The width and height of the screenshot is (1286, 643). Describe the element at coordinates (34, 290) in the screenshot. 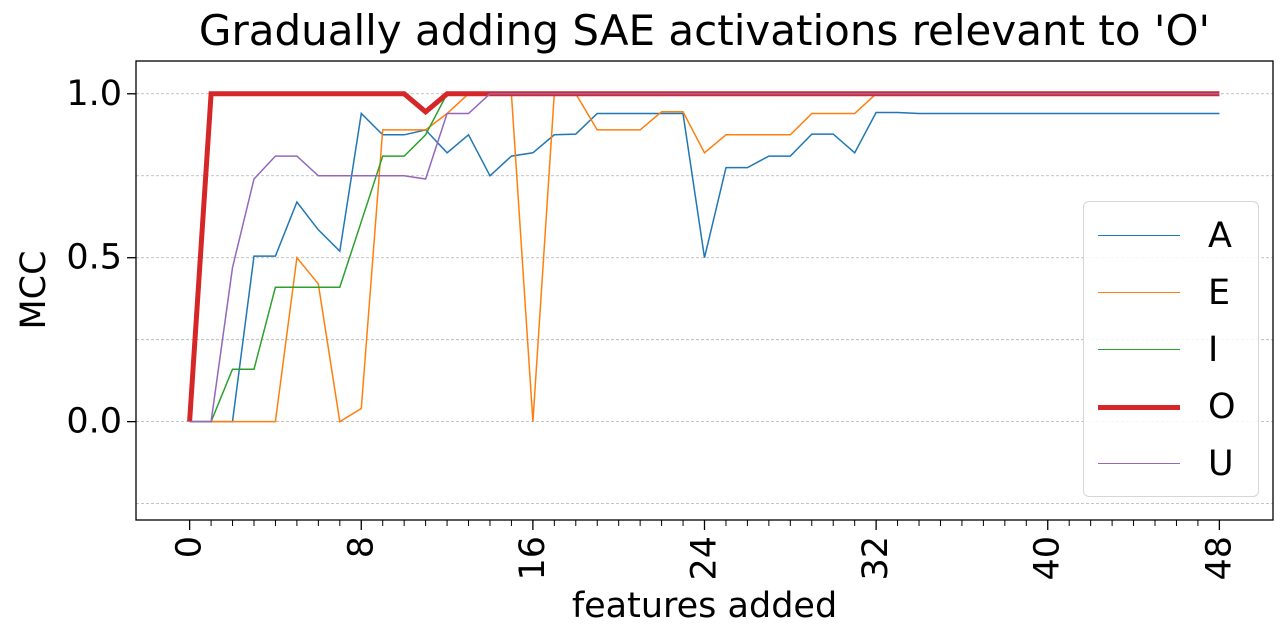

I see `y-axis-label: MCC` at that location.